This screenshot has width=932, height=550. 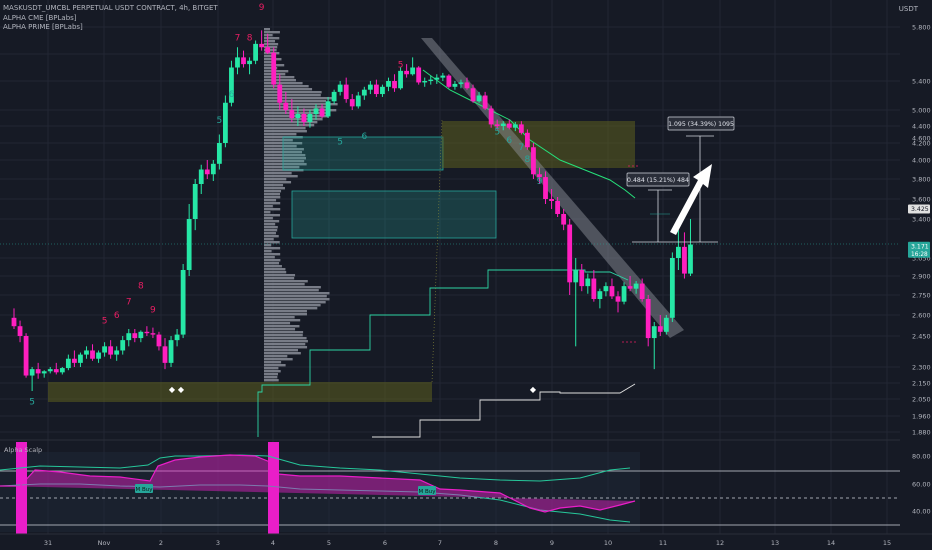 What do you see at coordinates (40, 18) in the screenshot?
I see `indicator-label-cme: ALPHA CME [BPLabs]` at bounding box center [40, 18].